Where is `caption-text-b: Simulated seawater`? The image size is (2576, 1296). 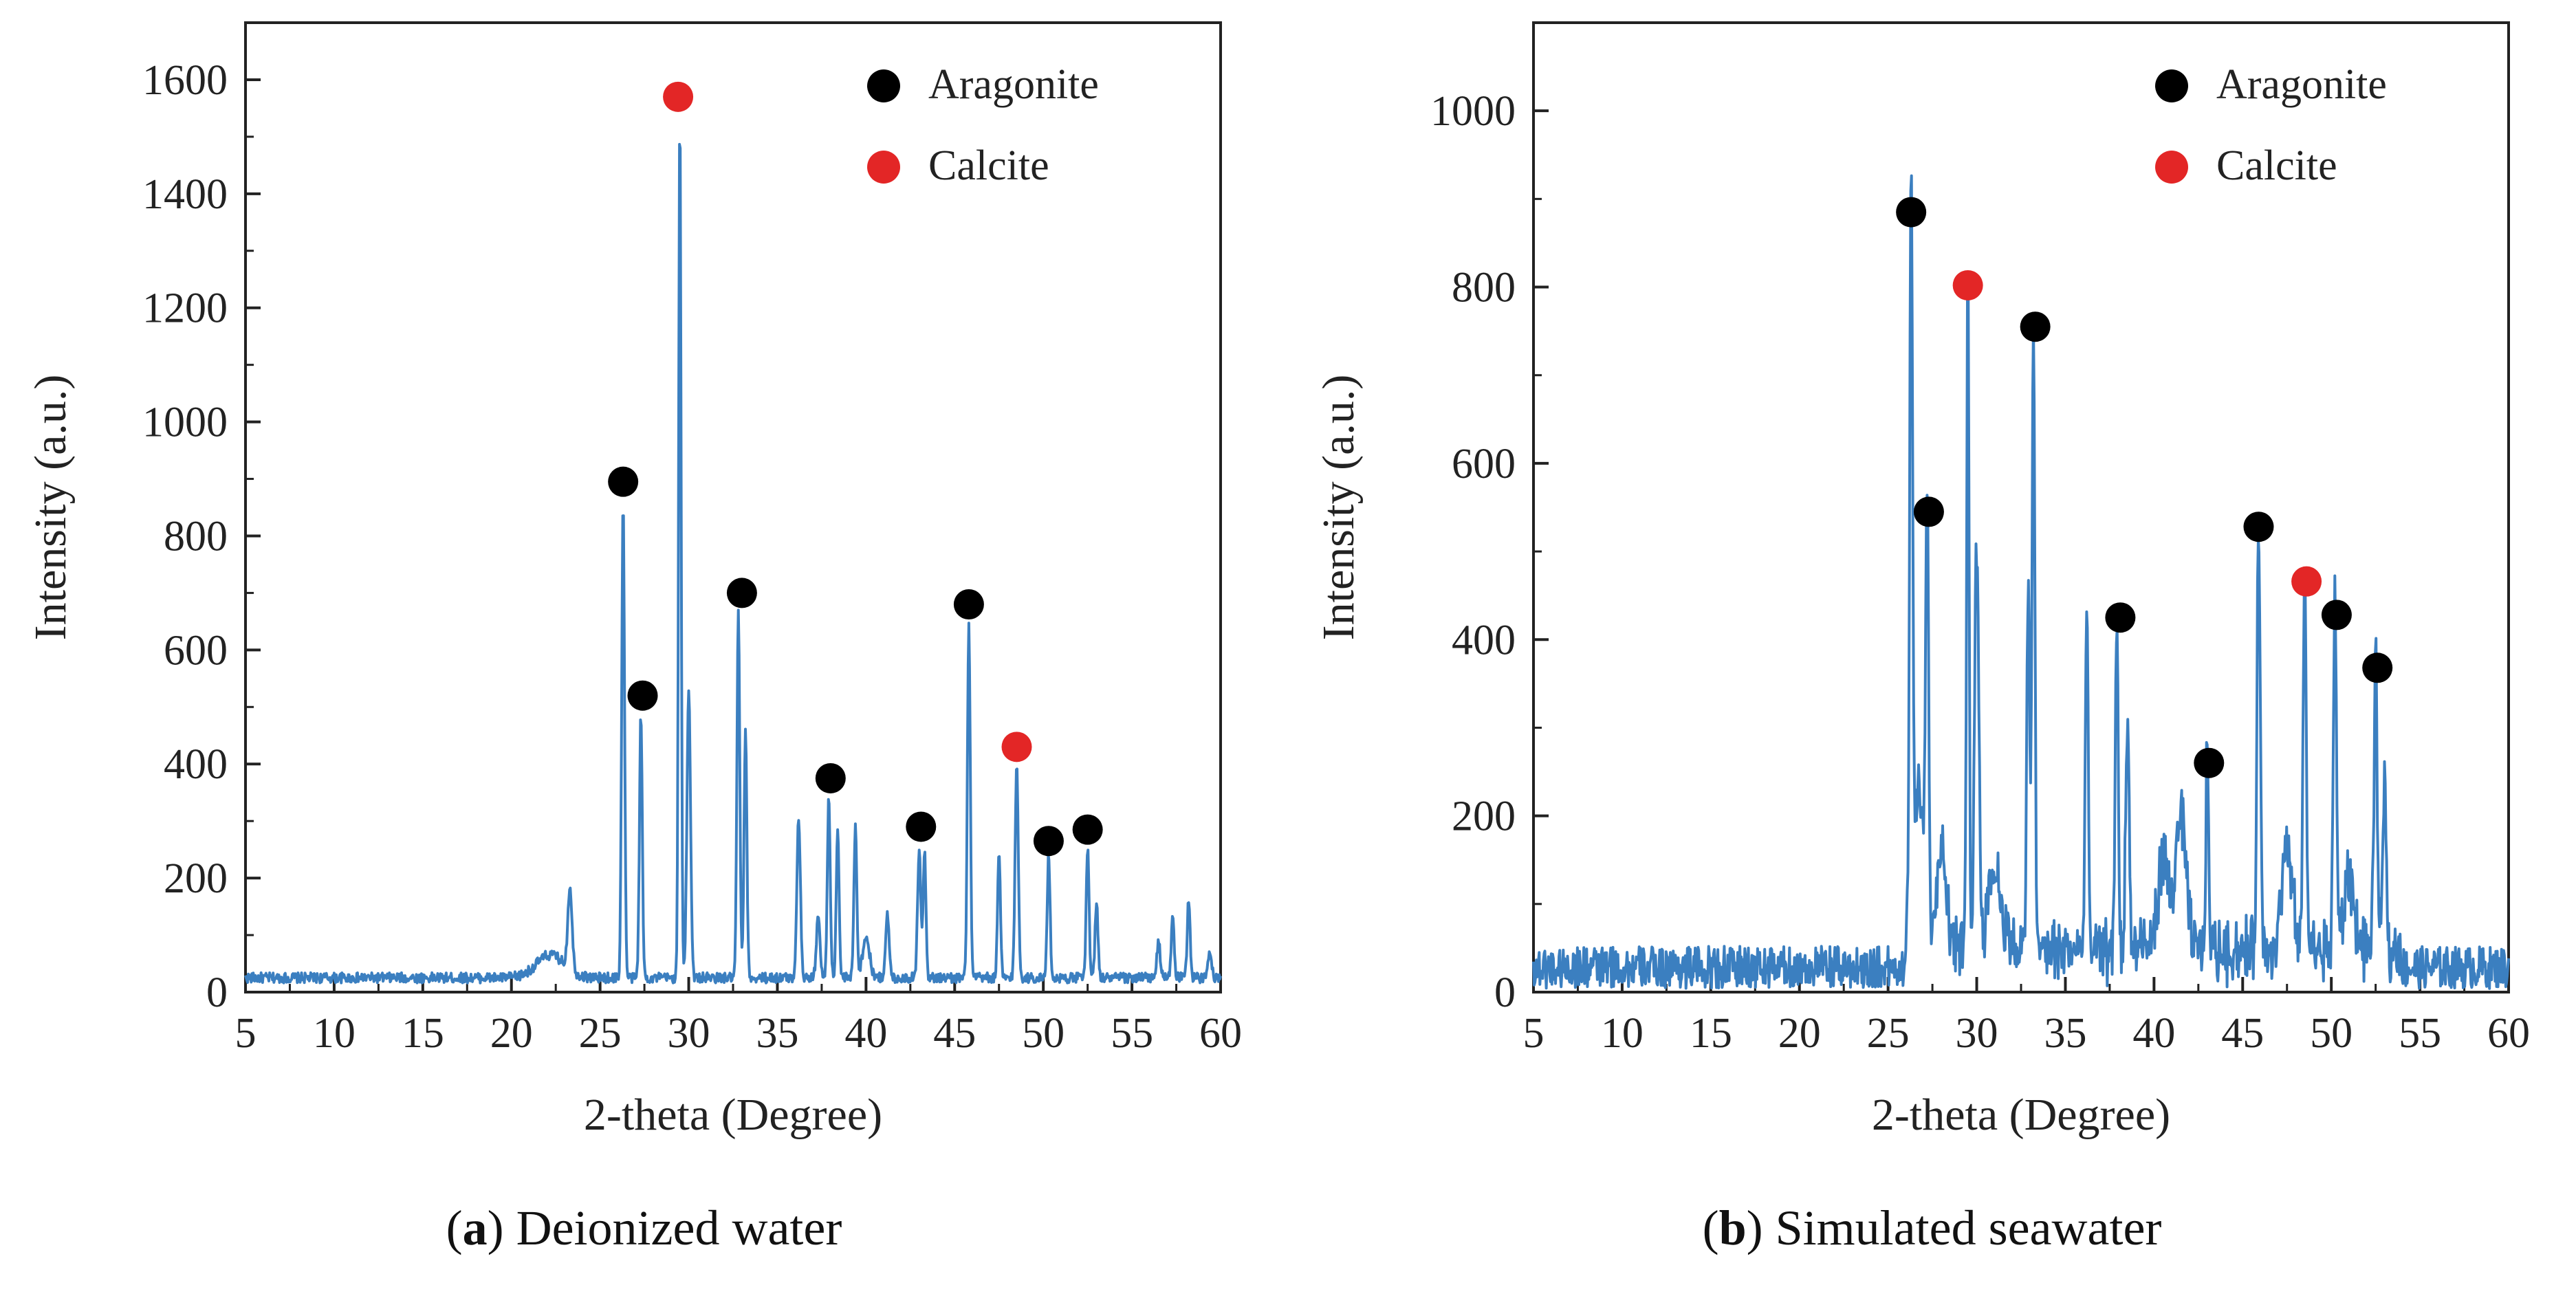
caption-text-b: Simulated seawater is located at coordinates (1968, 1227).